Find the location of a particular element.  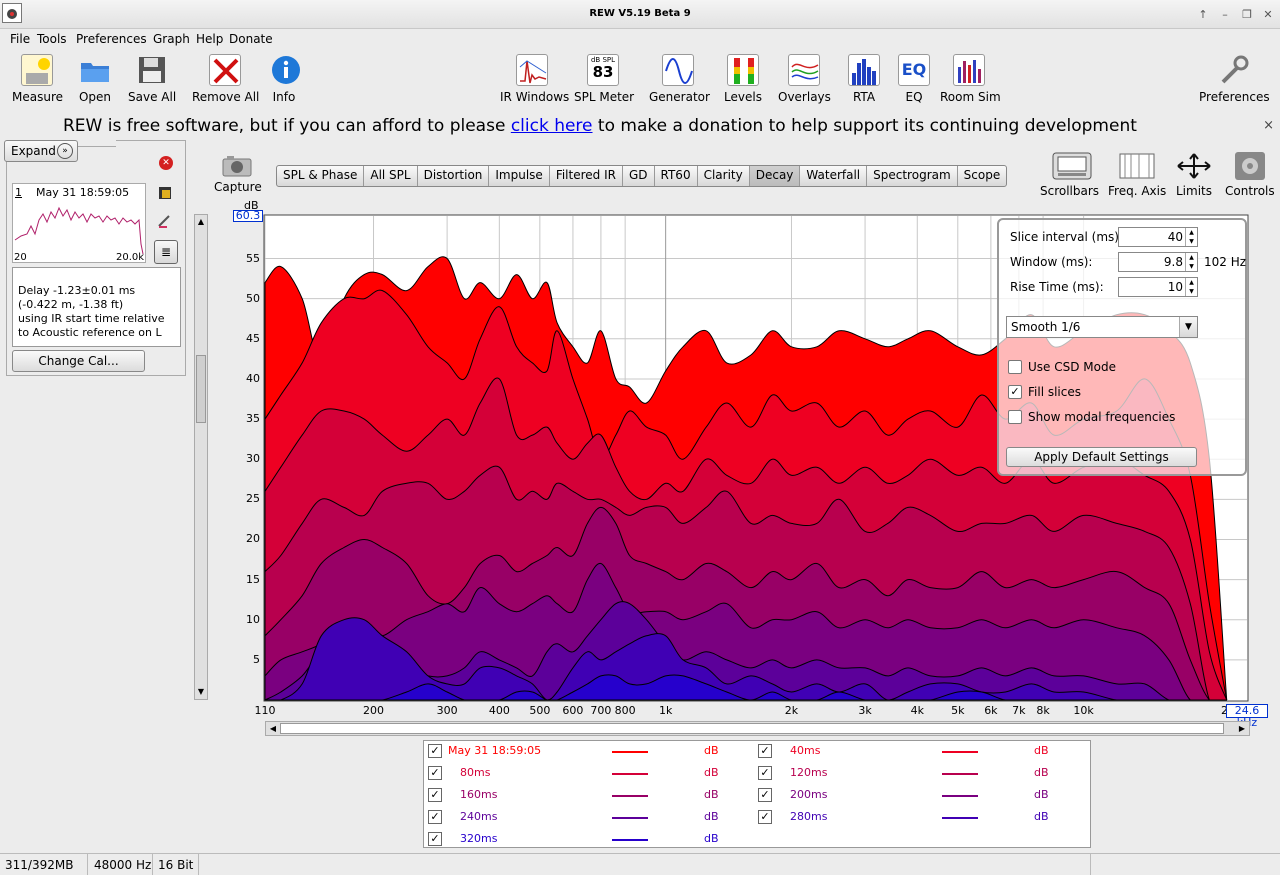

eq-button: EQ EQ is located at coordinates (914, 79).